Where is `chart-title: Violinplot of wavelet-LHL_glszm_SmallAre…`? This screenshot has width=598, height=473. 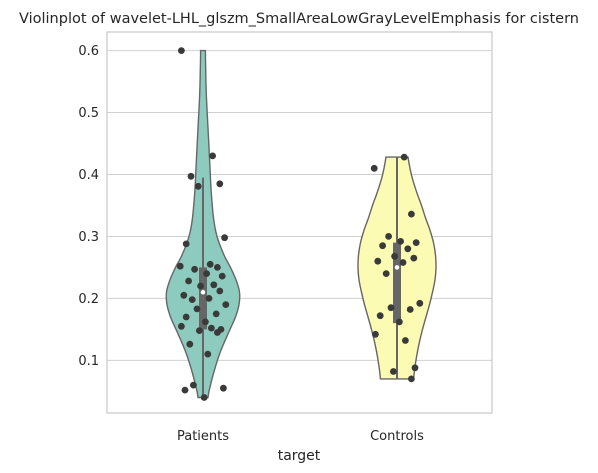 chart-title: Violinplot of wavelet-LHL_glszm_SmallAre… is located at coordinates (299, 19).